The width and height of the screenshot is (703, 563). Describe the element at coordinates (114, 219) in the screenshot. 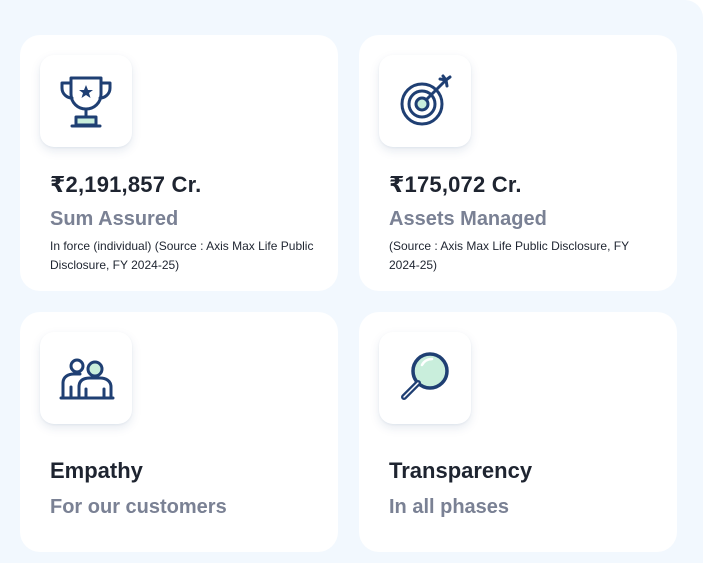

I see `stat-label: Sum Assured` at that location.